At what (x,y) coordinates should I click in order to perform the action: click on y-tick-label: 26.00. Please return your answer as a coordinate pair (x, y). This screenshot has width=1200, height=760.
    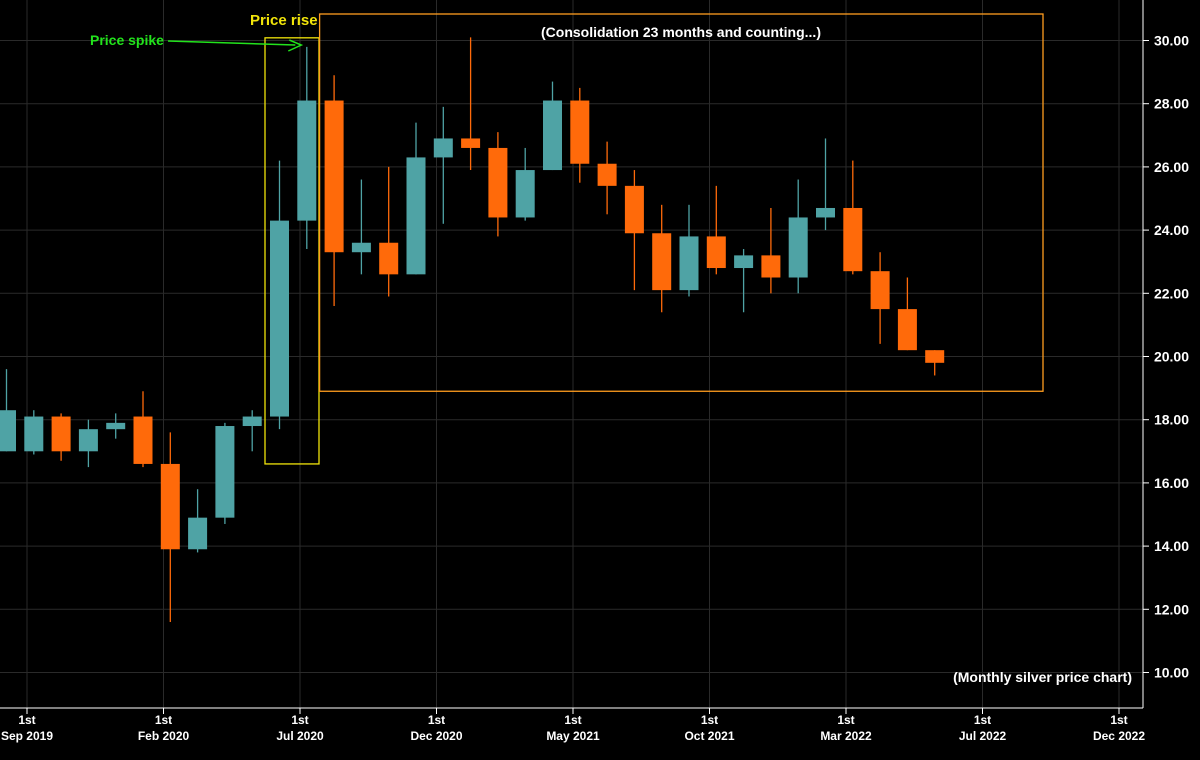
    Looking at the image, I should click on (1171, 167).